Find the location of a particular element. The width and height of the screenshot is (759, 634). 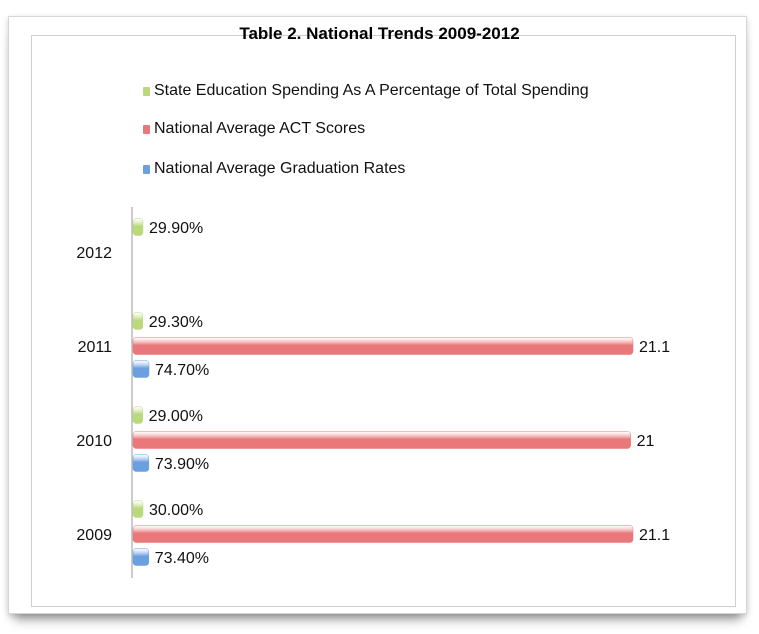

data-label-2011-series-0: 29.30% is located at coordinates (176, 322).